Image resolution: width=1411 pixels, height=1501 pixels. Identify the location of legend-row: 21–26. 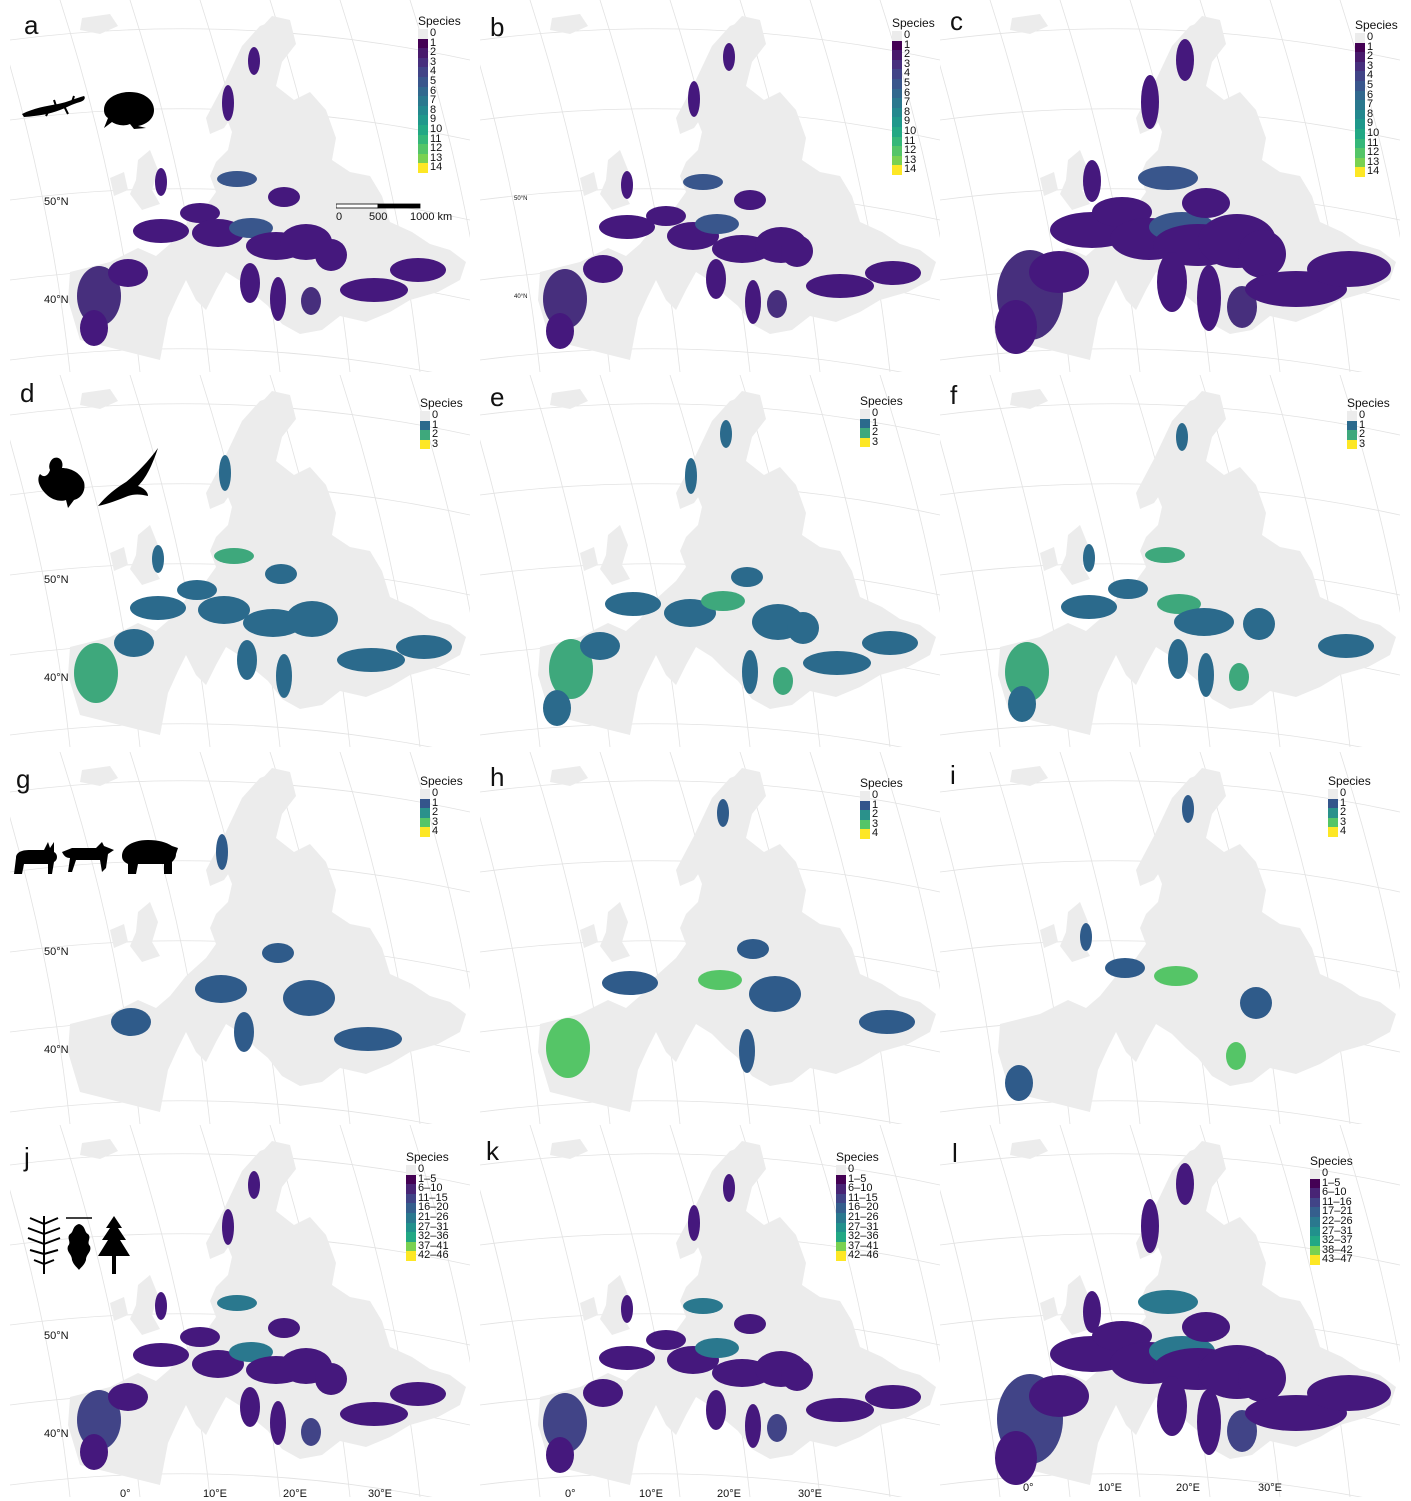
(427, 1216).